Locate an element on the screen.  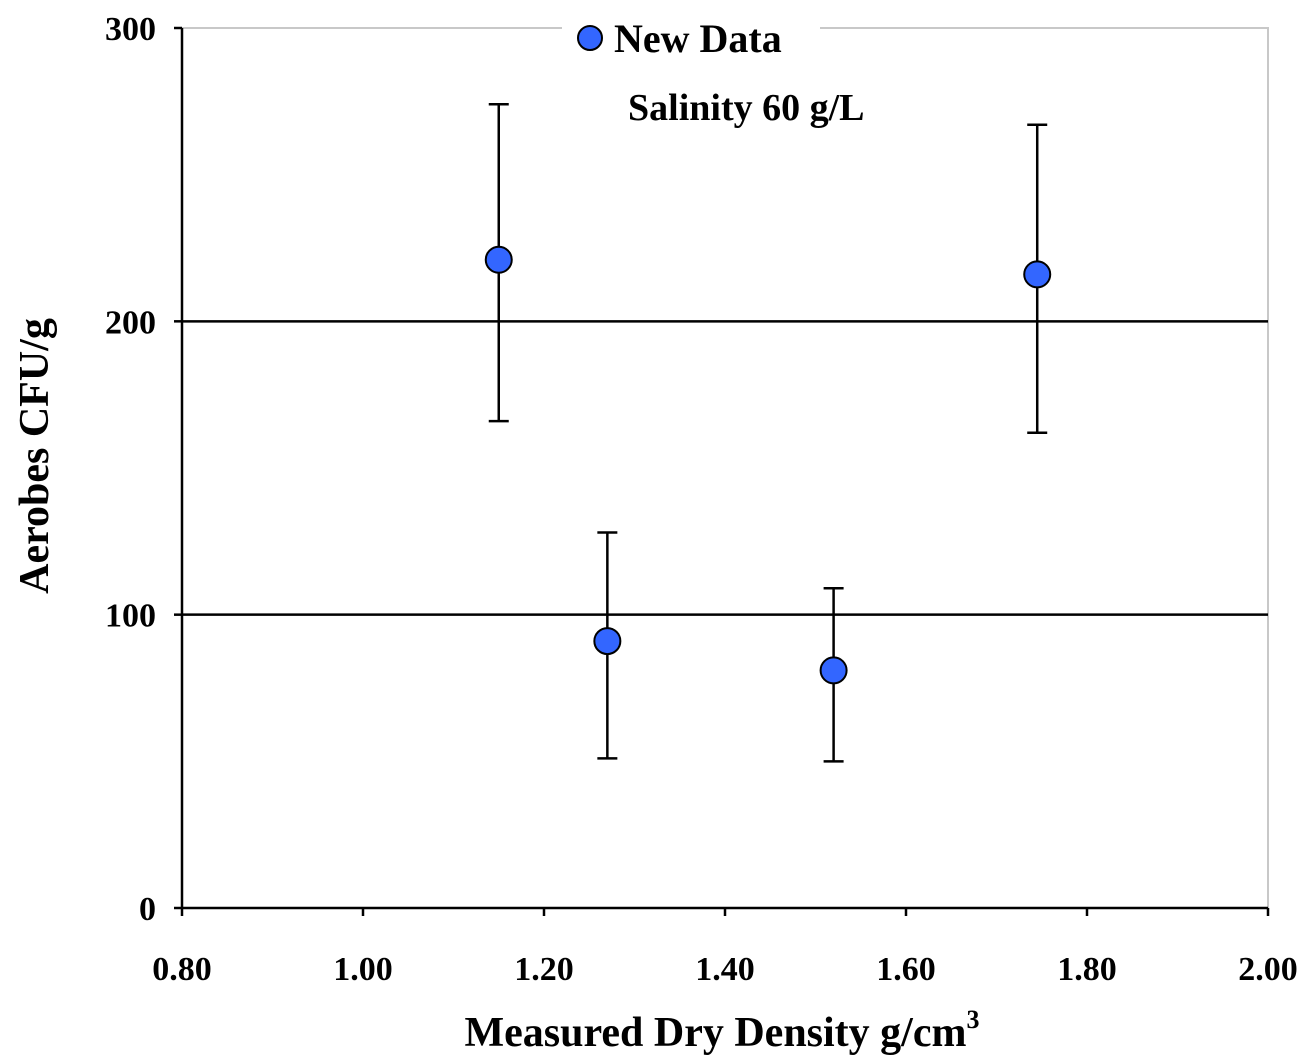
y-axis-title: Aerobes CFU/g is located at coordinates (35, 456).